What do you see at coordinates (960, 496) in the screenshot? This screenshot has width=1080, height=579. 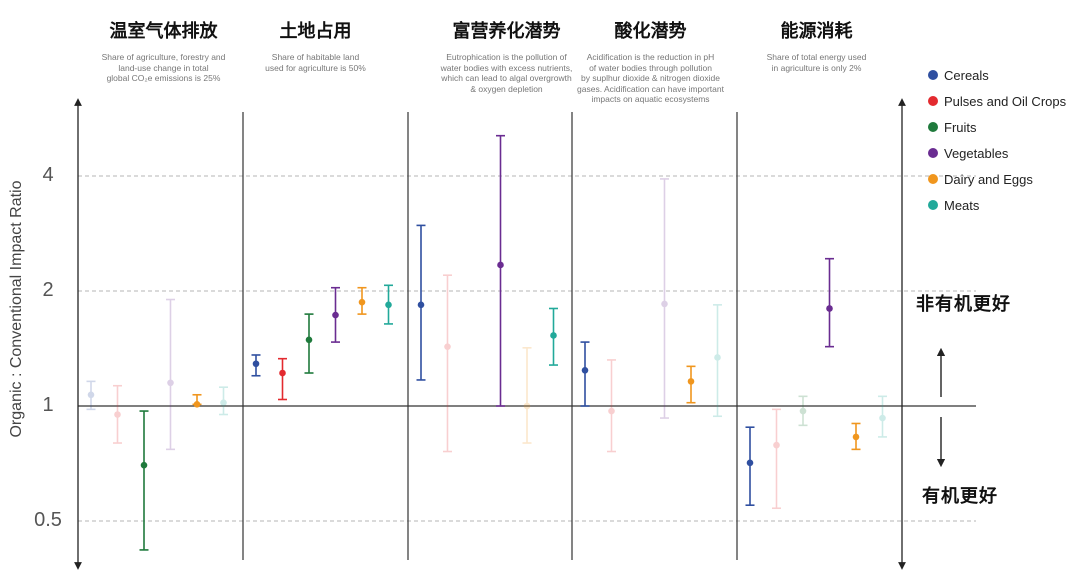 I see `annotation-below: 有机更好` at bounding box center [960, 496].